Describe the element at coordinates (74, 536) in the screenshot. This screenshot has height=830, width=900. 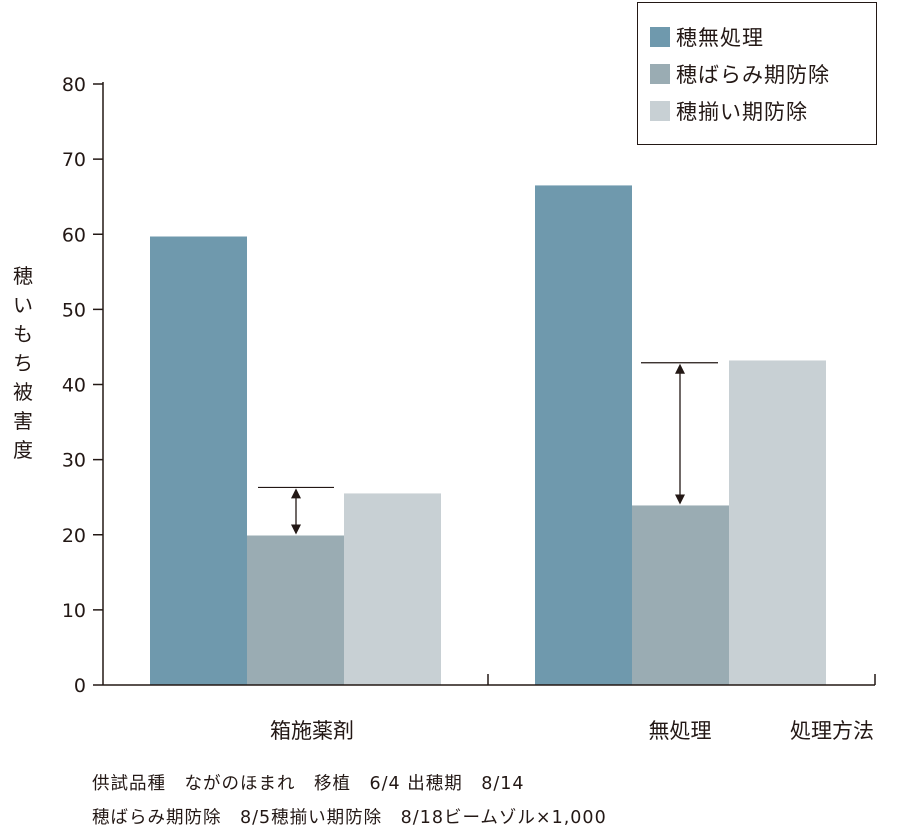
I see `y-tick-label: 20` at that location.